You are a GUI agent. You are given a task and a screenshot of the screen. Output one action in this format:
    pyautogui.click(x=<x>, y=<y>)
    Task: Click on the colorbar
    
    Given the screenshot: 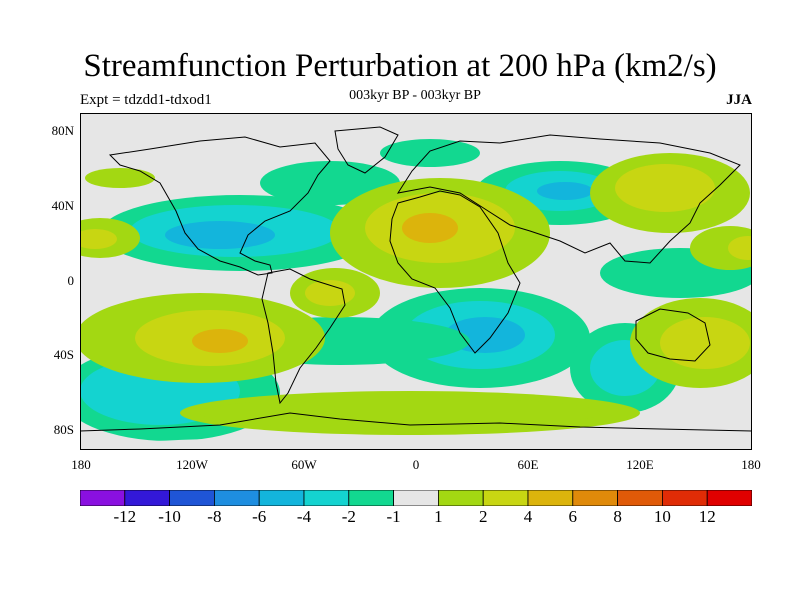 What is the action you would take?
    pyautogui.click(x=416, y=498)
    